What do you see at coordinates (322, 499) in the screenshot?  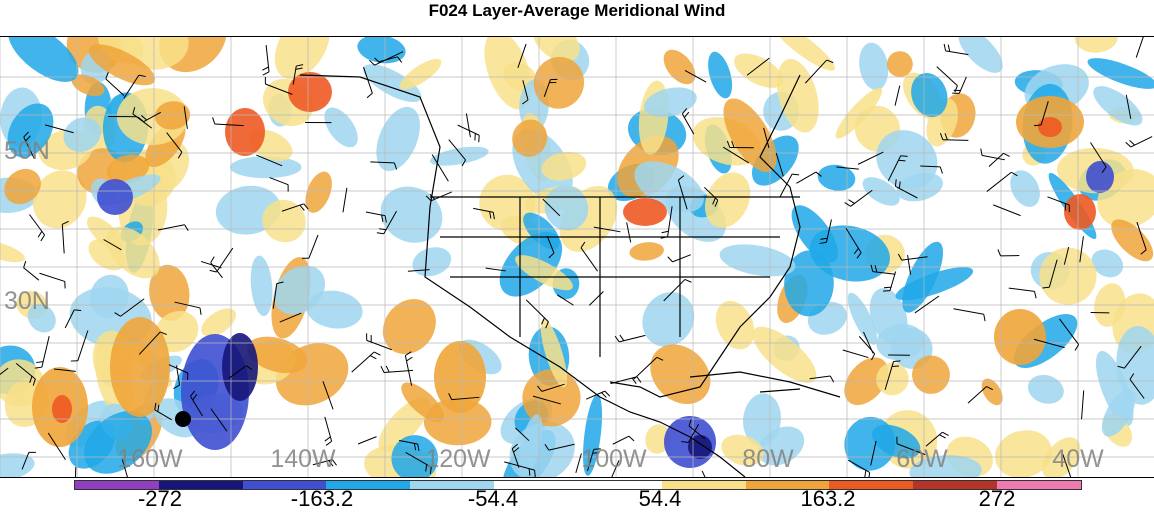 I see `colorbar-label: -163.2` at bounding box center [322, 499].